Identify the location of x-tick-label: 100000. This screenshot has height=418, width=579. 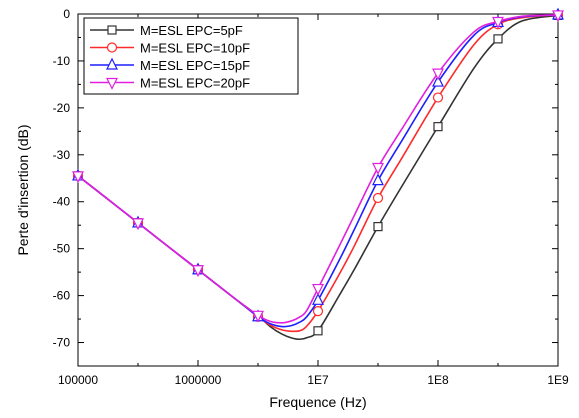
(78, 380).